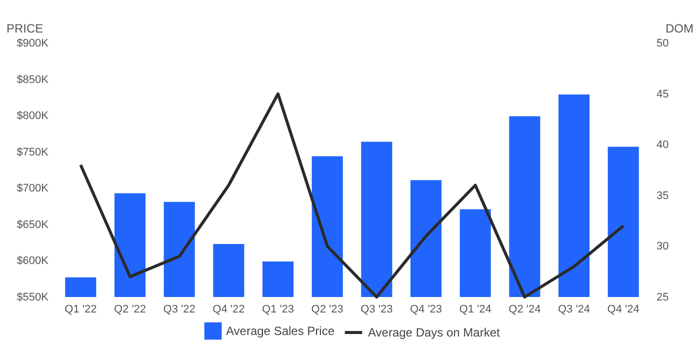 The image size is (700, 350). I want to click on y-tick-label: $900K, so click(33, 44).